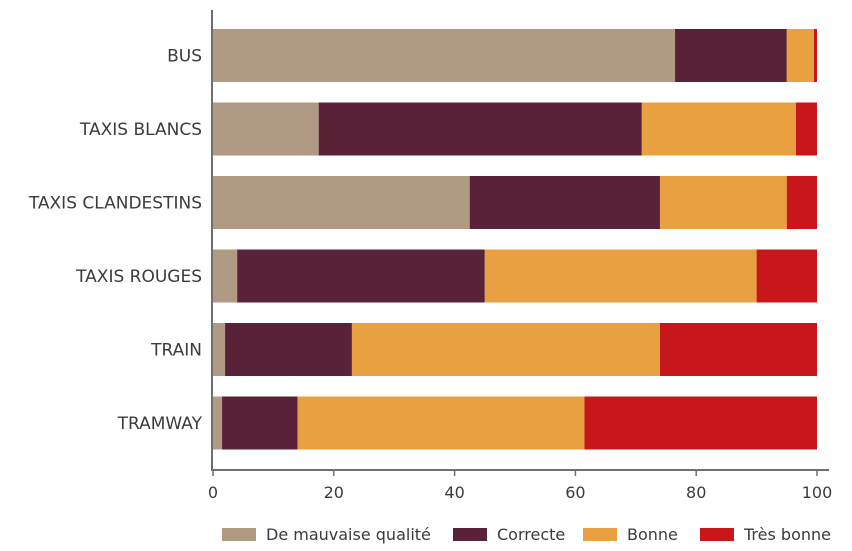 Image resolution: width=852 pixels, height=551 pixels. What do you see at coordinates (786, 276) in the screenshot?
I see `bar-taxis-rouges-tres-bonne` at bounding box center [786, 276].